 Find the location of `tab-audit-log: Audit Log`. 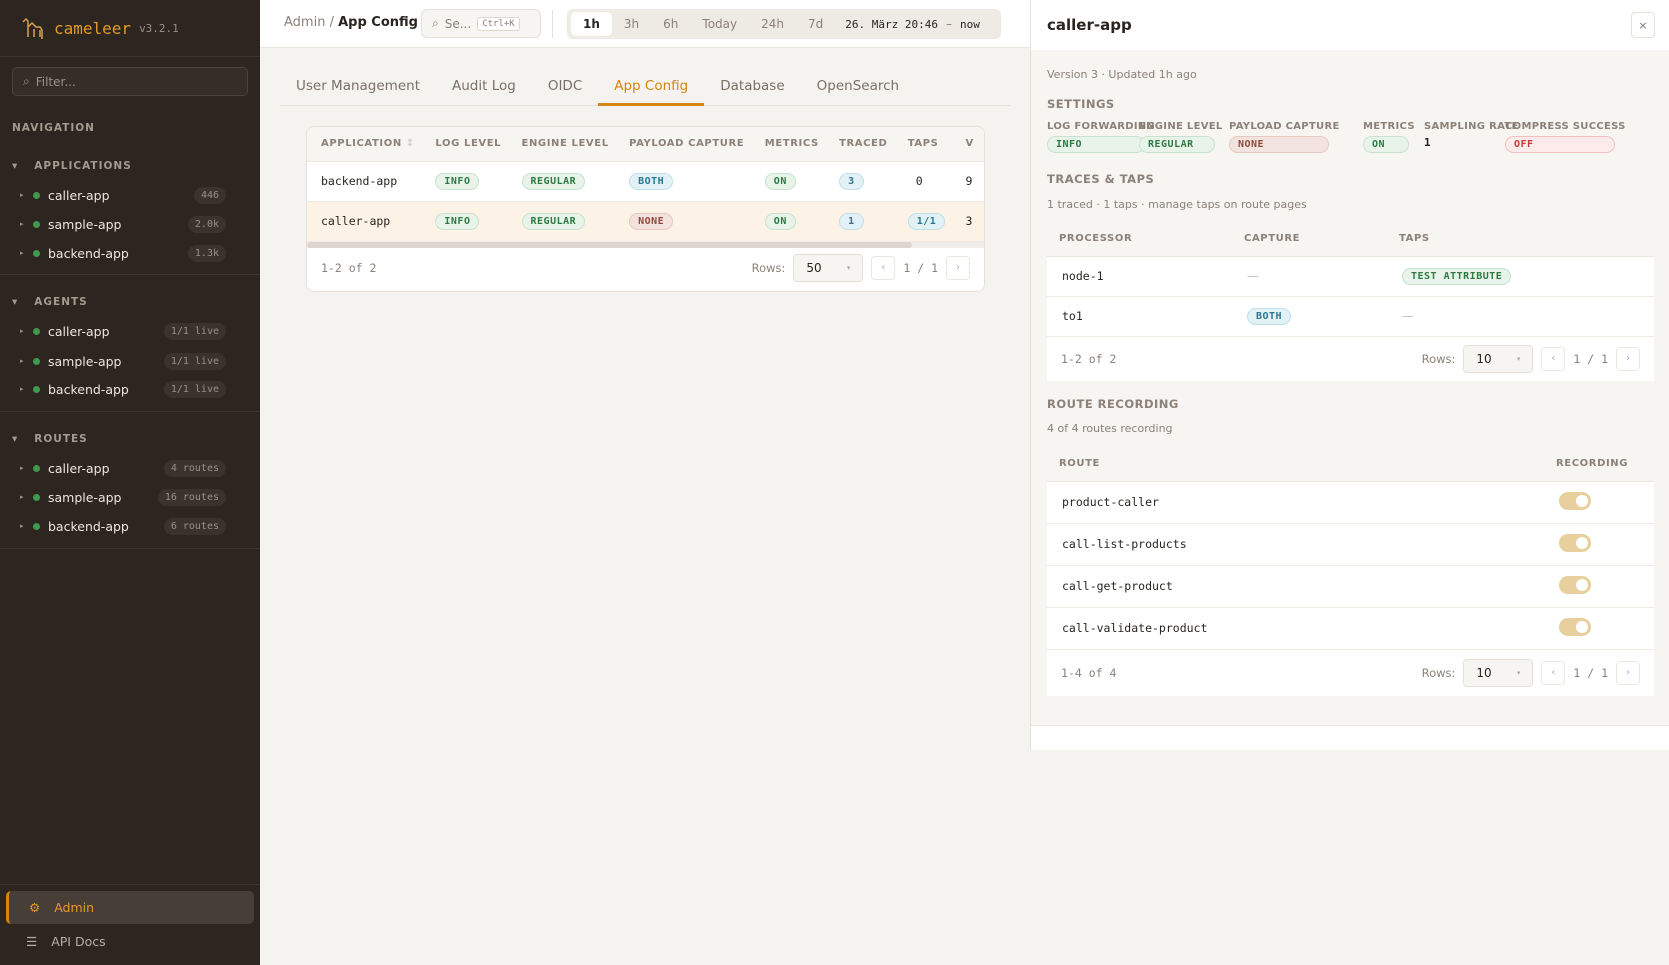

tab-audit-log: Audit Log is located at coordinates (484, 86).